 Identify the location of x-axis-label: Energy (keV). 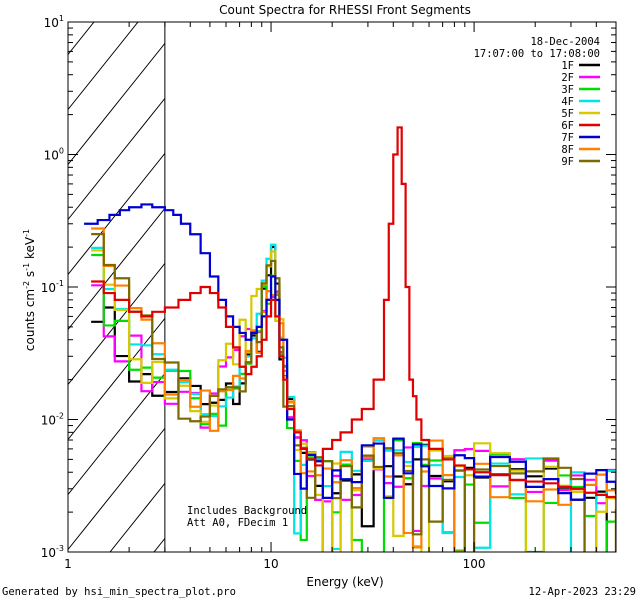
(344, 582).